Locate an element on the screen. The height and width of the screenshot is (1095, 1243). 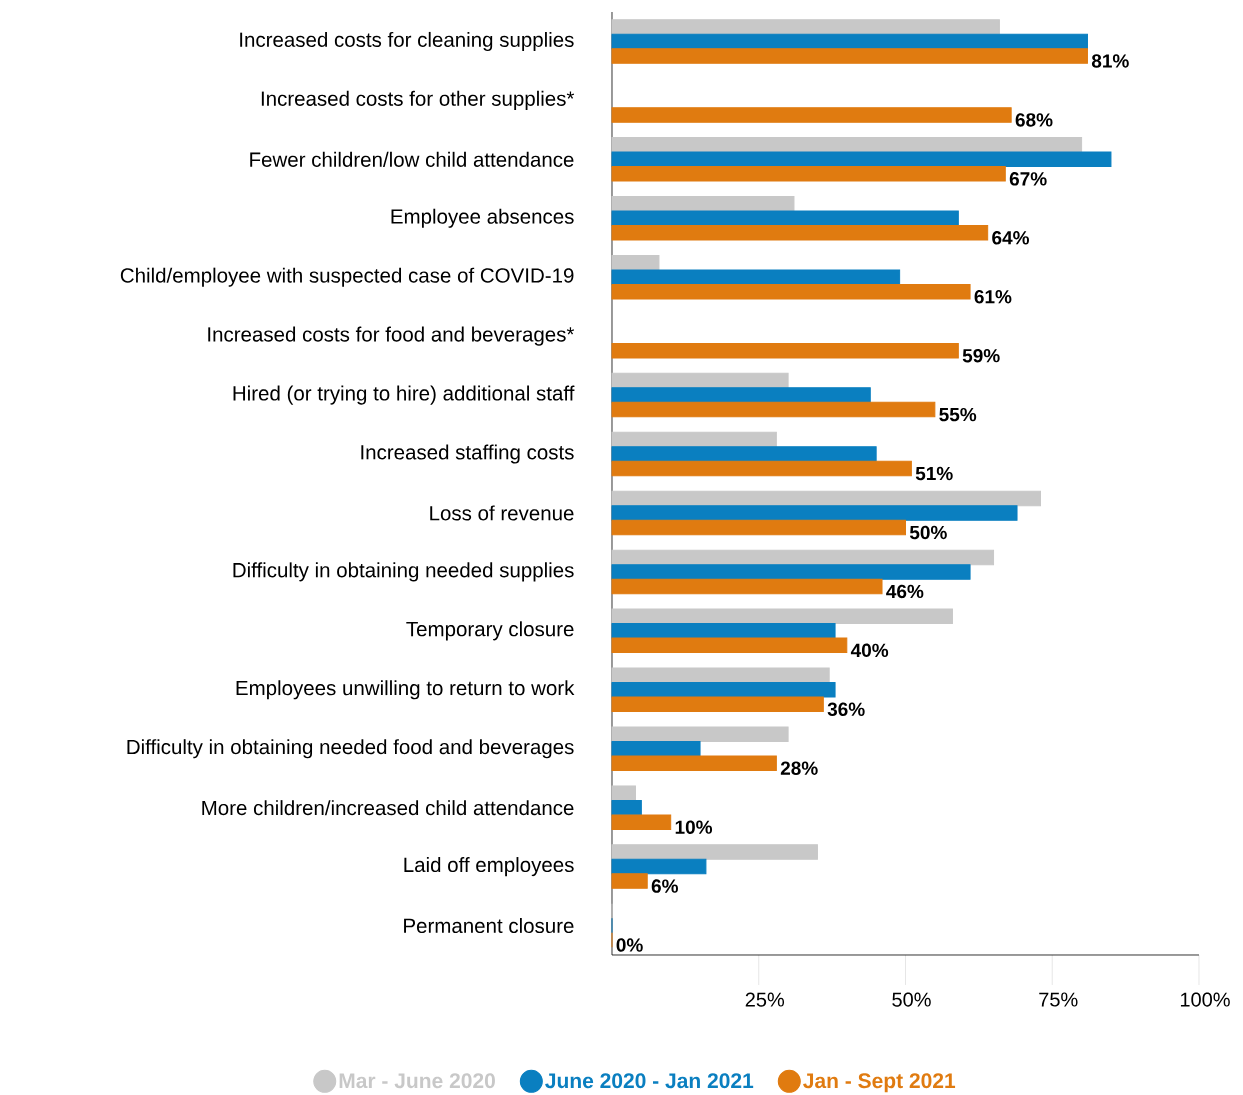
data-label: 64% is located at coordinates (1011, 238).